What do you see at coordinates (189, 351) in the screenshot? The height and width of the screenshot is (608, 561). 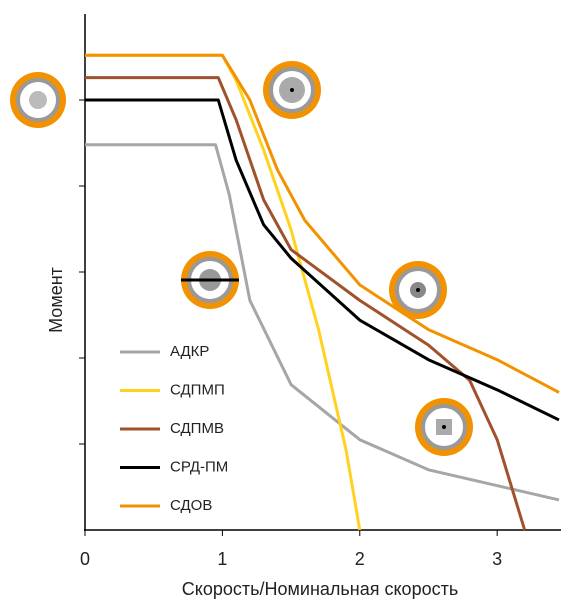 I see `legend-label: АДКР` at bounding box center [189, 351].